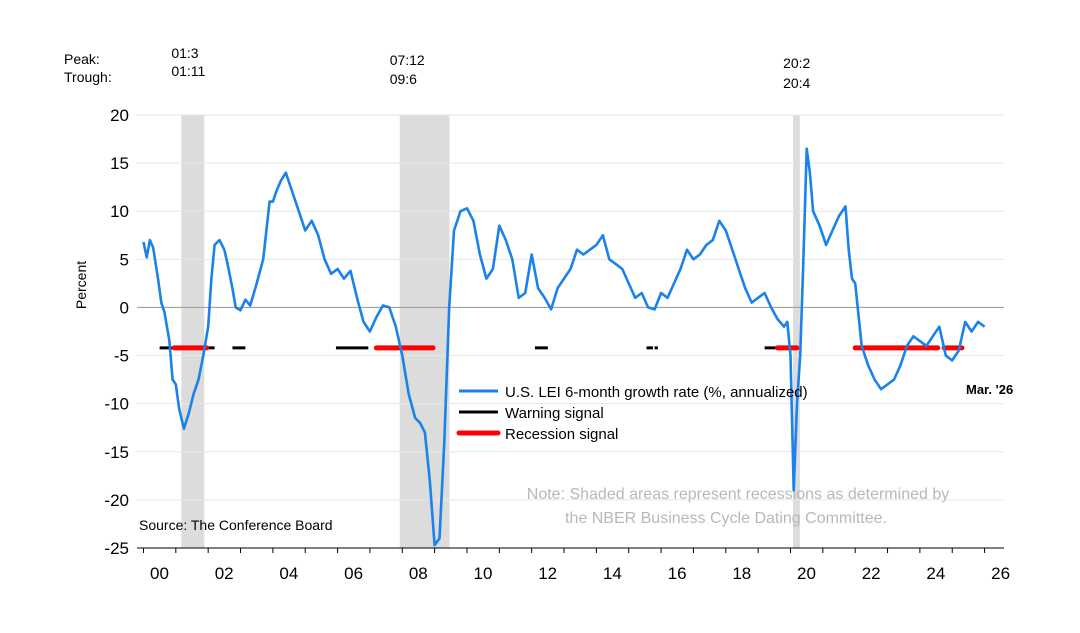 The height and width of the screenshot is (633, 1080). Describe the element at coordinates (116, 548) in the screenshot. I see `y-tick-label-9: -25` at that location.